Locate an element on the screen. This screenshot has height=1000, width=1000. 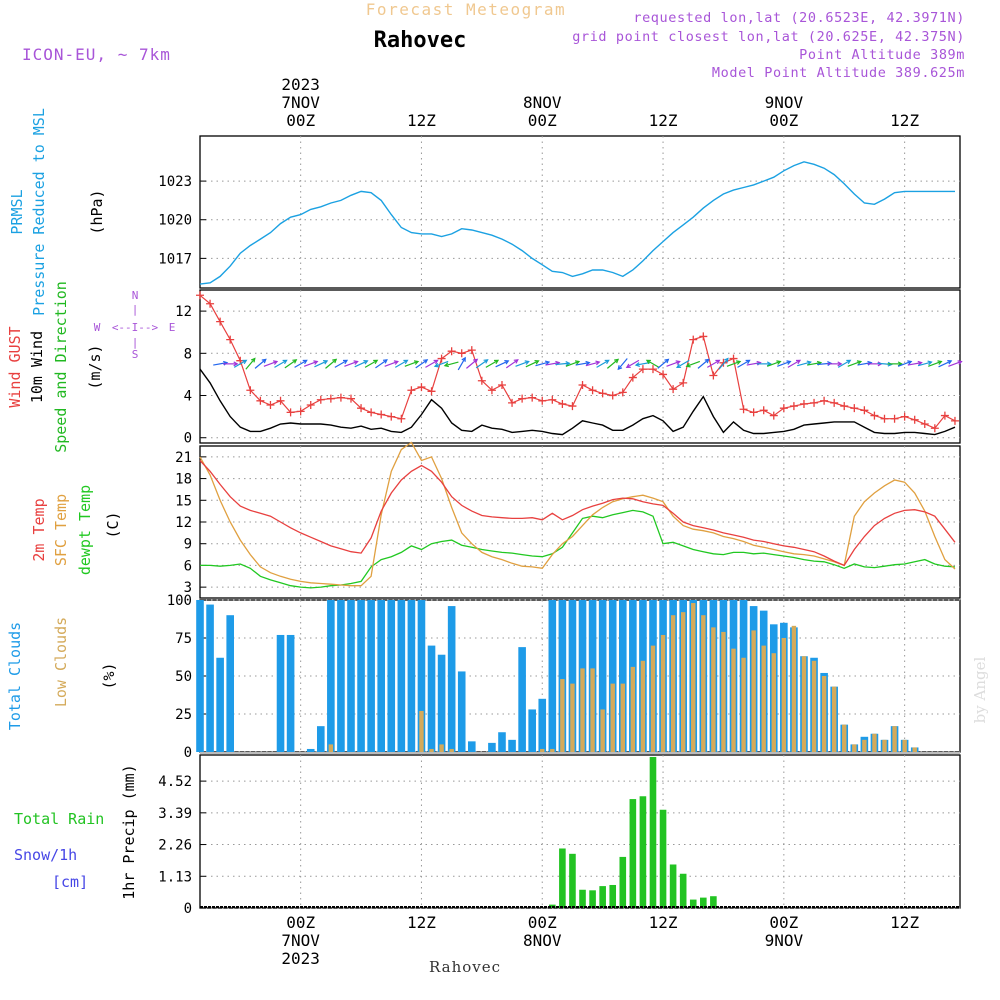
t2m-label: 2m Temp is located at coordinates (39, 529).